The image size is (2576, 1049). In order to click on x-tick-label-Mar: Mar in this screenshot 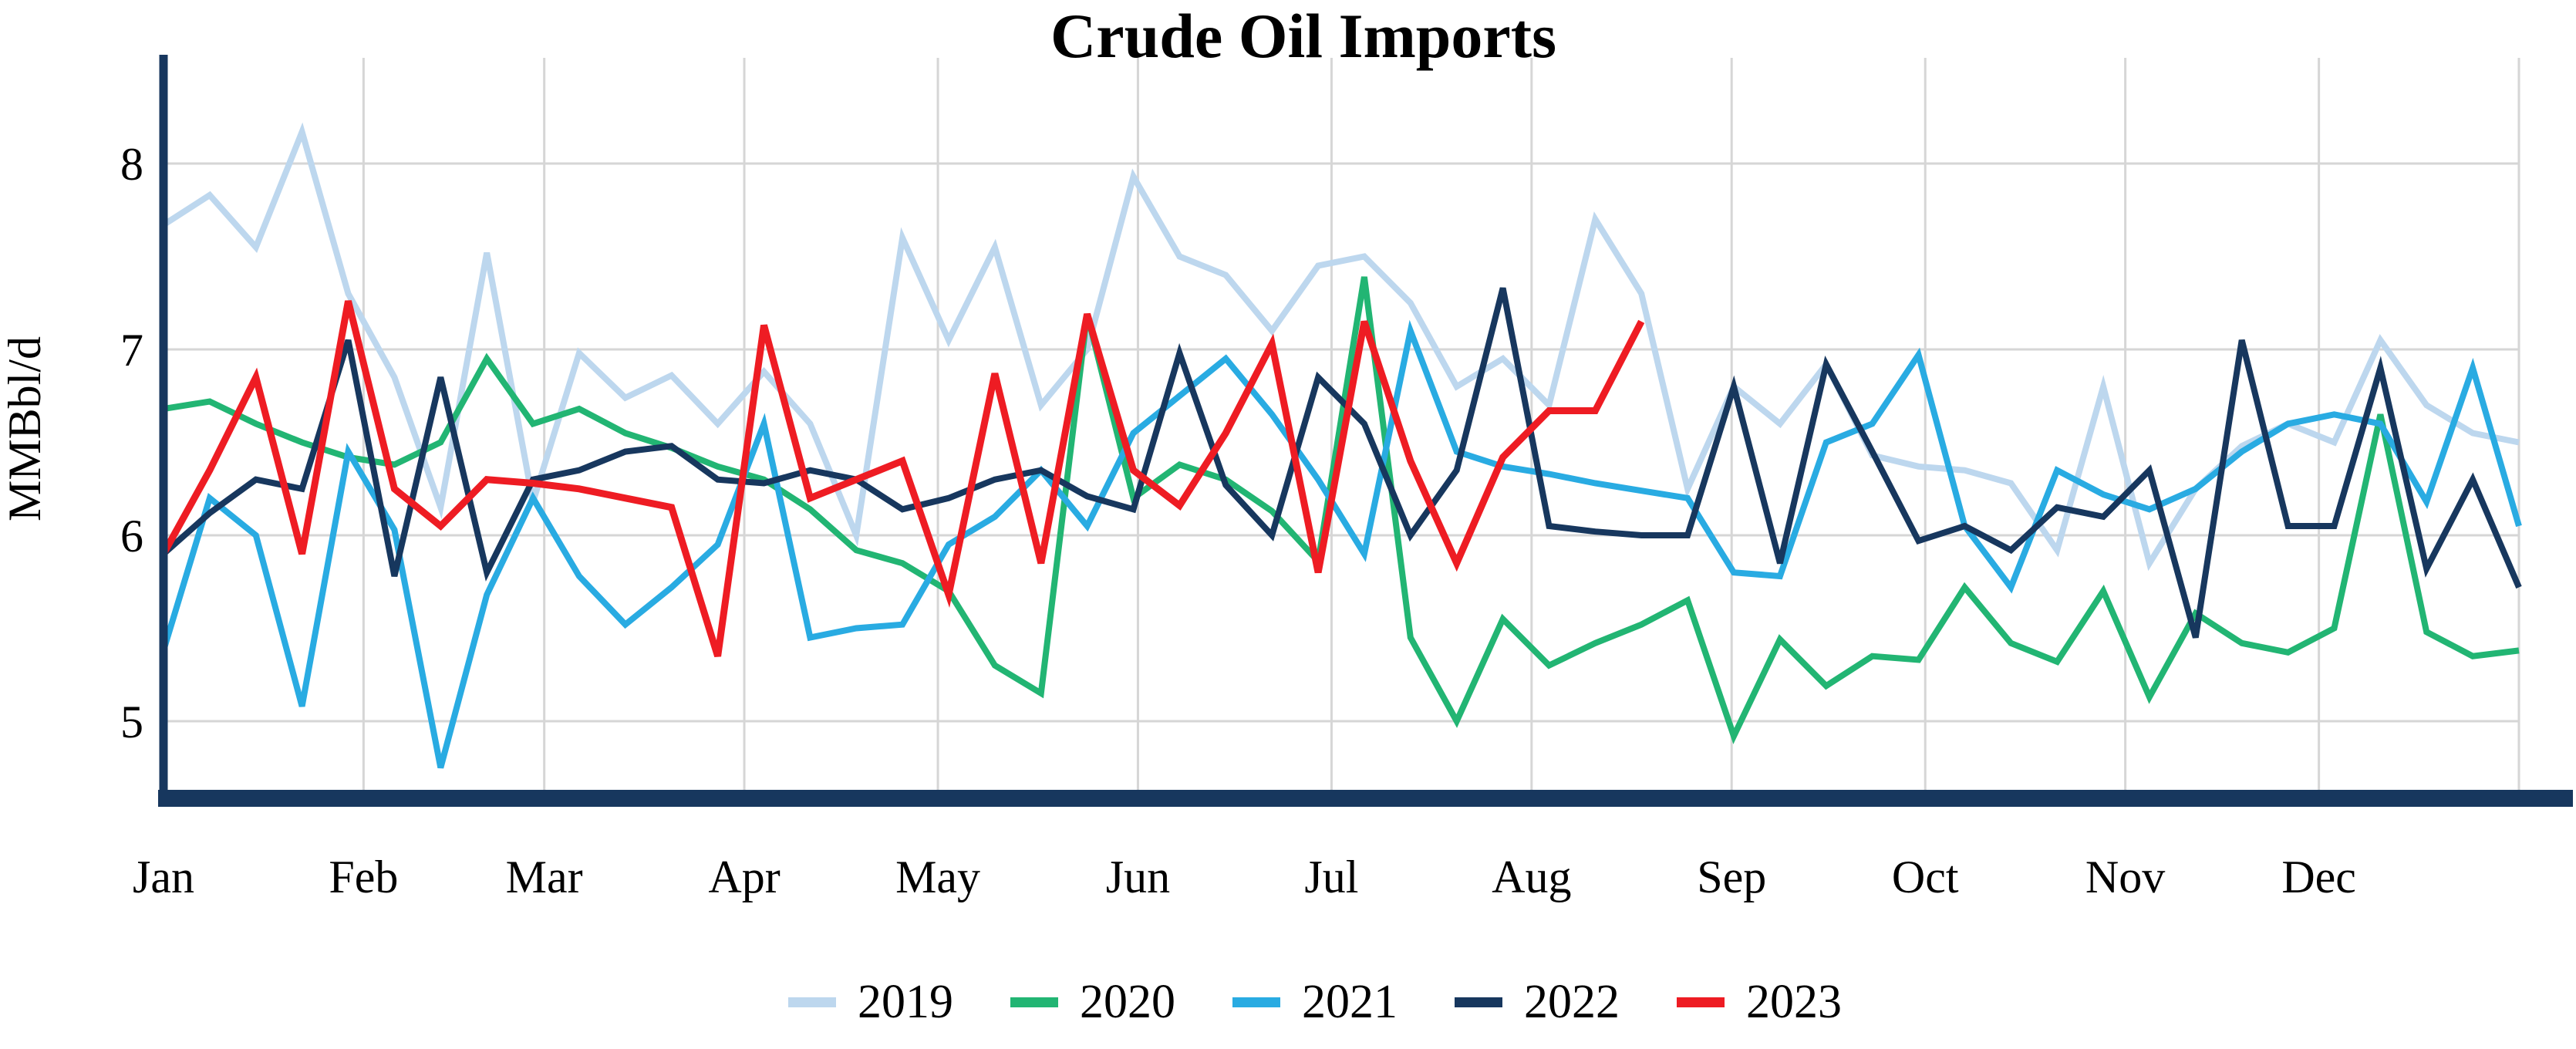, I will do `click(544, 877)`.